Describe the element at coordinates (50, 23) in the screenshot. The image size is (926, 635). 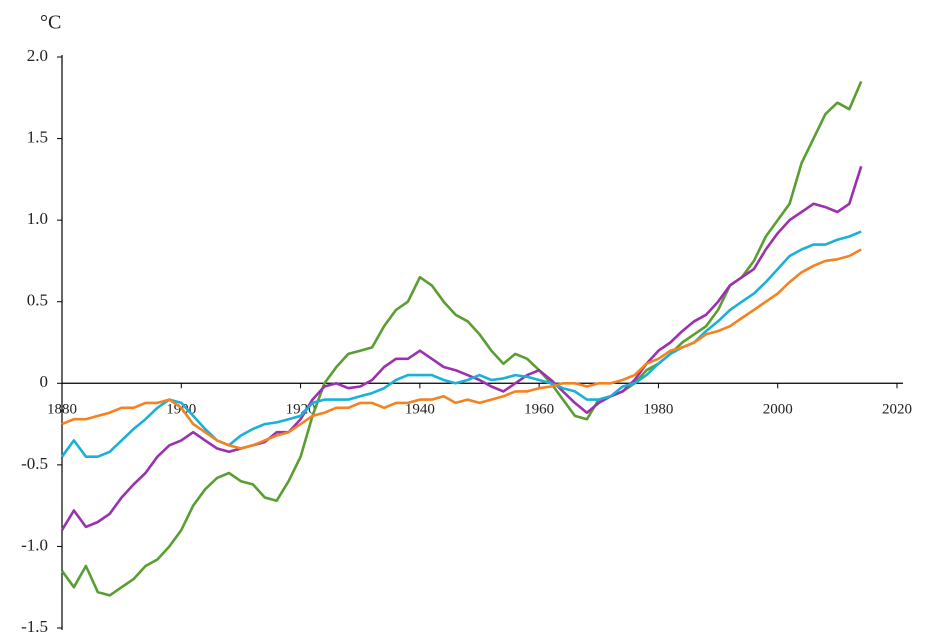
I see `y-axis-label: °C` at that location.